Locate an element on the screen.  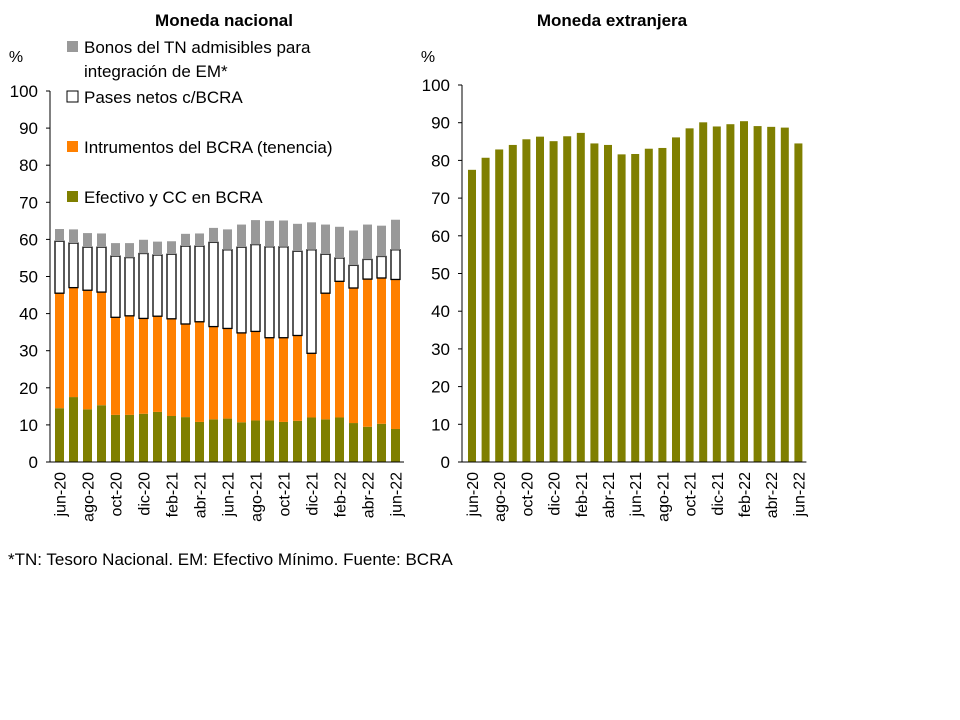
y-axis-label: % is located at coordinates (16, 57).